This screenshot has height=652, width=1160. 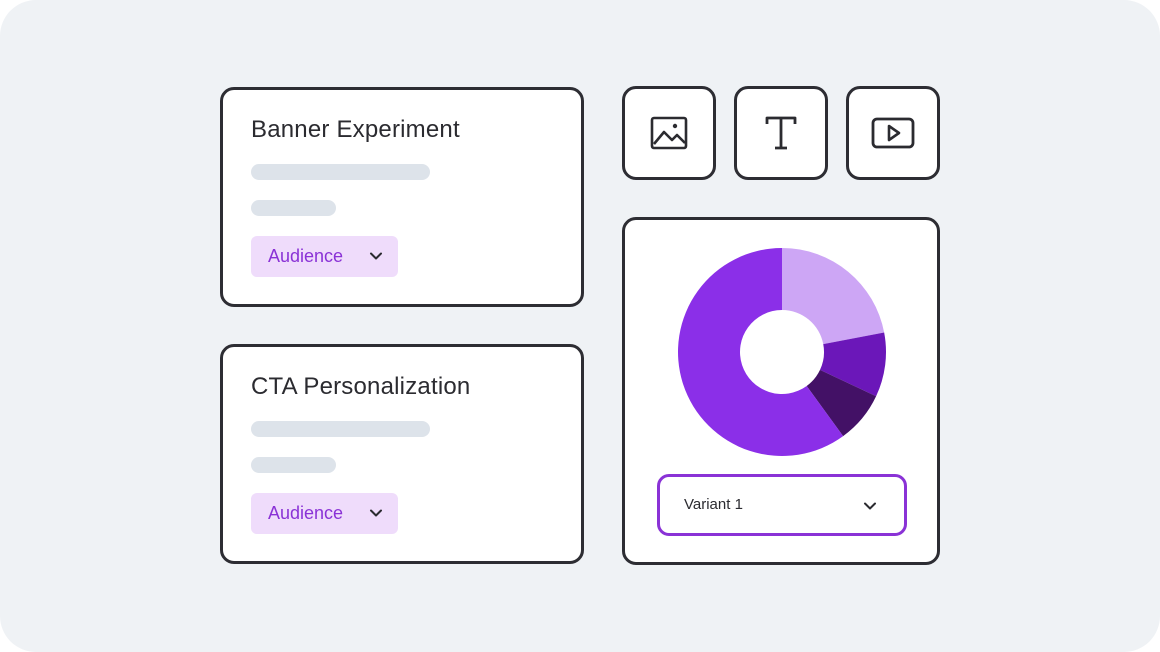 I want to click on video-icon, so click(x=893, y=133).